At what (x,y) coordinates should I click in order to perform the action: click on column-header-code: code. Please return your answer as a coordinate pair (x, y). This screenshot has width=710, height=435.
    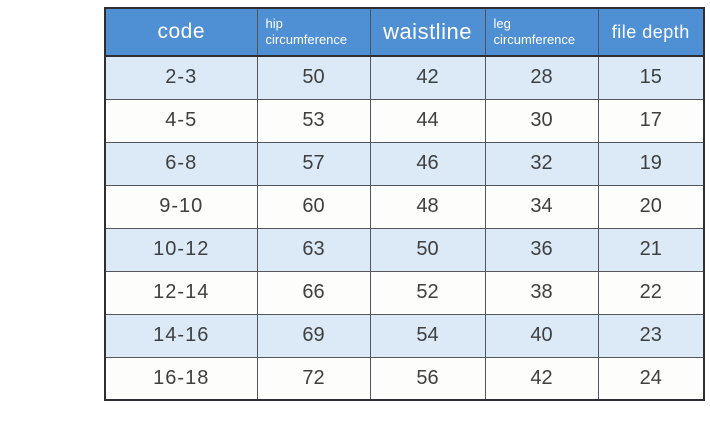
    Looking at the image, I should click on (181, 32).